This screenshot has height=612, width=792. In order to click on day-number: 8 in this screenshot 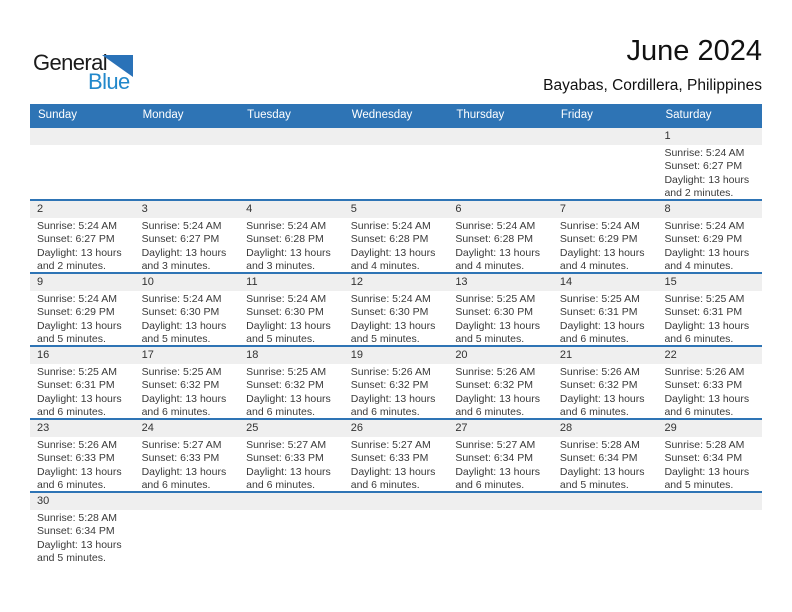, I will do `click(667, 209)`.